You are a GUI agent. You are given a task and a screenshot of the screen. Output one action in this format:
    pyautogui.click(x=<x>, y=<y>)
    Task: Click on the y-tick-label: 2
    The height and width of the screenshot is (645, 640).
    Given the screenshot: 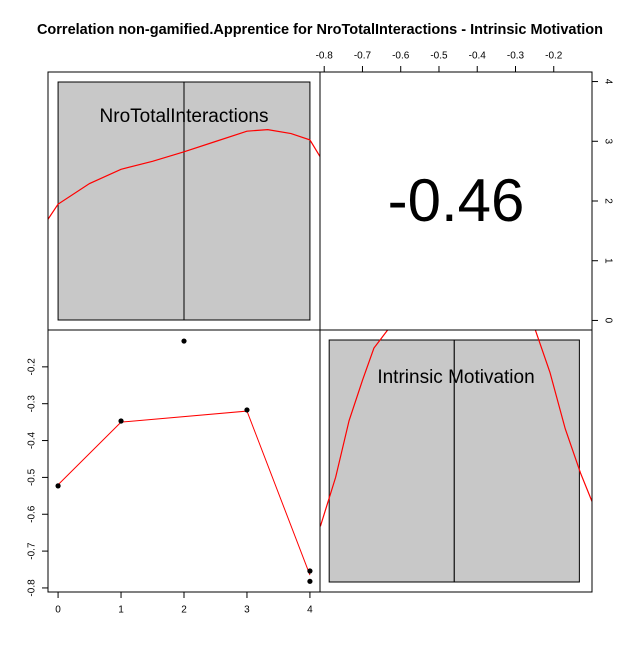 What is the action you would take?
    pyautogui.click(x=607, y=201)
    